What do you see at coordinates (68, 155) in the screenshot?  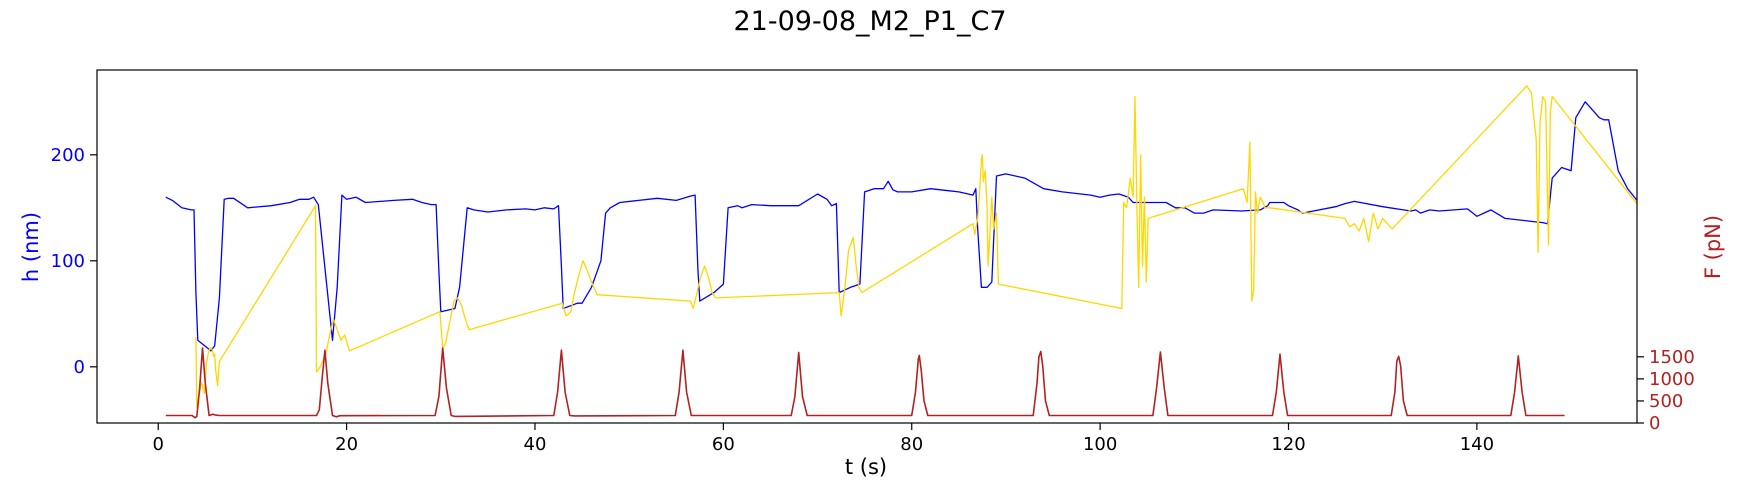 I see `y-left-tick-label: 200` at bounding box center [68, 155].